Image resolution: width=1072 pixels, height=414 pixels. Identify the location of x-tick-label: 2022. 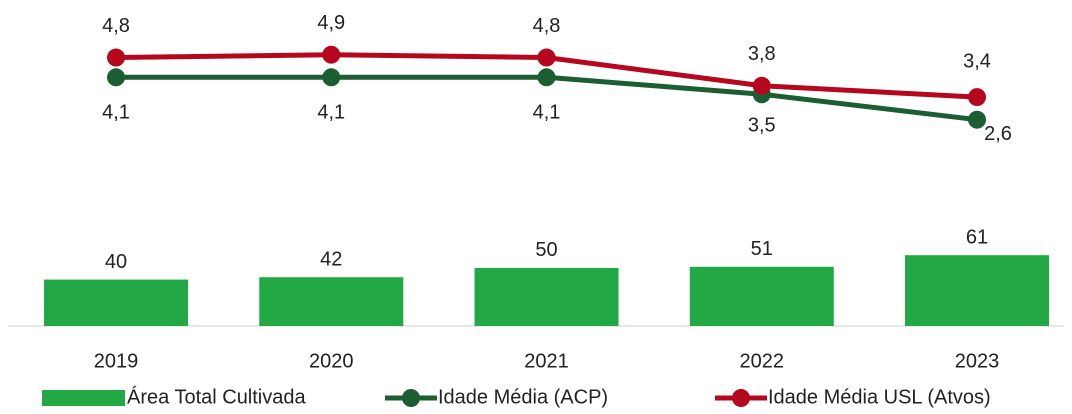
(762, 361).